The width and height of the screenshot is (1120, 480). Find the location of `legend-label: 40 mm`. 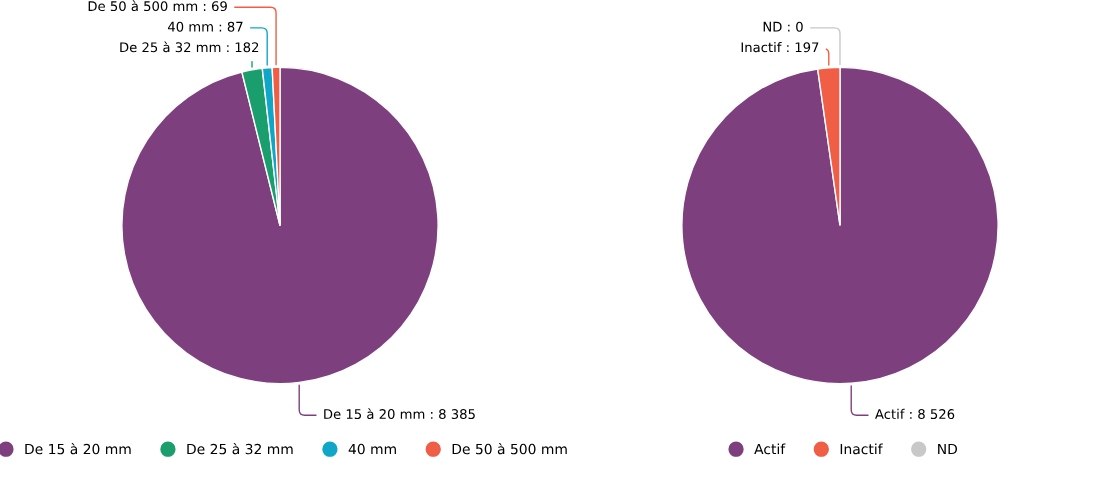

legend-label: 40 mm is located at coordinates (372, 449).